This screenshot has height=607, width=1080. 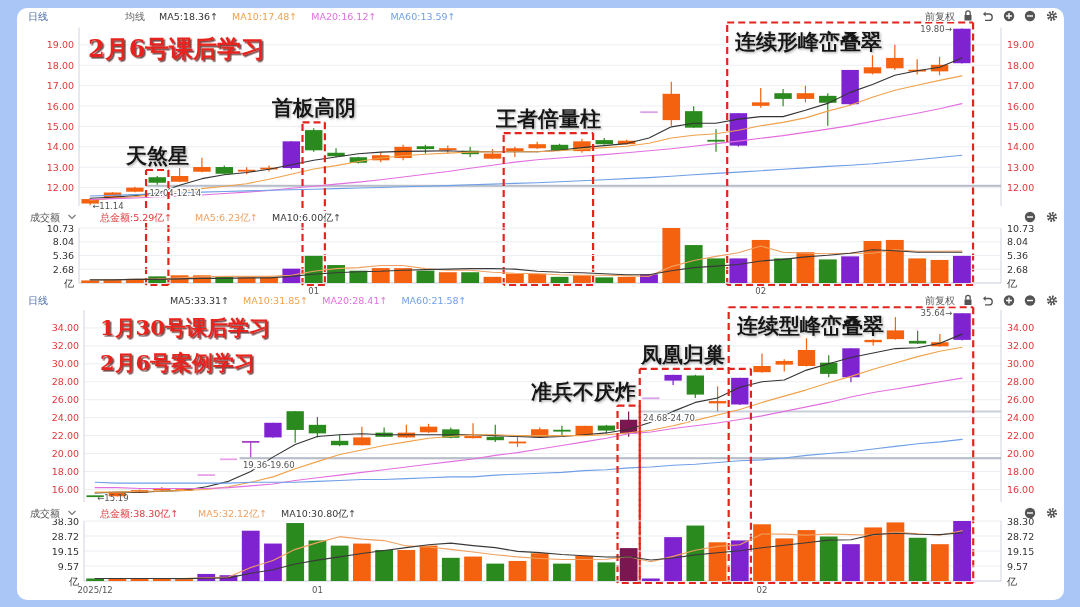 I want to click on y-tick-label: 2.68, so click(x=63, y=269).